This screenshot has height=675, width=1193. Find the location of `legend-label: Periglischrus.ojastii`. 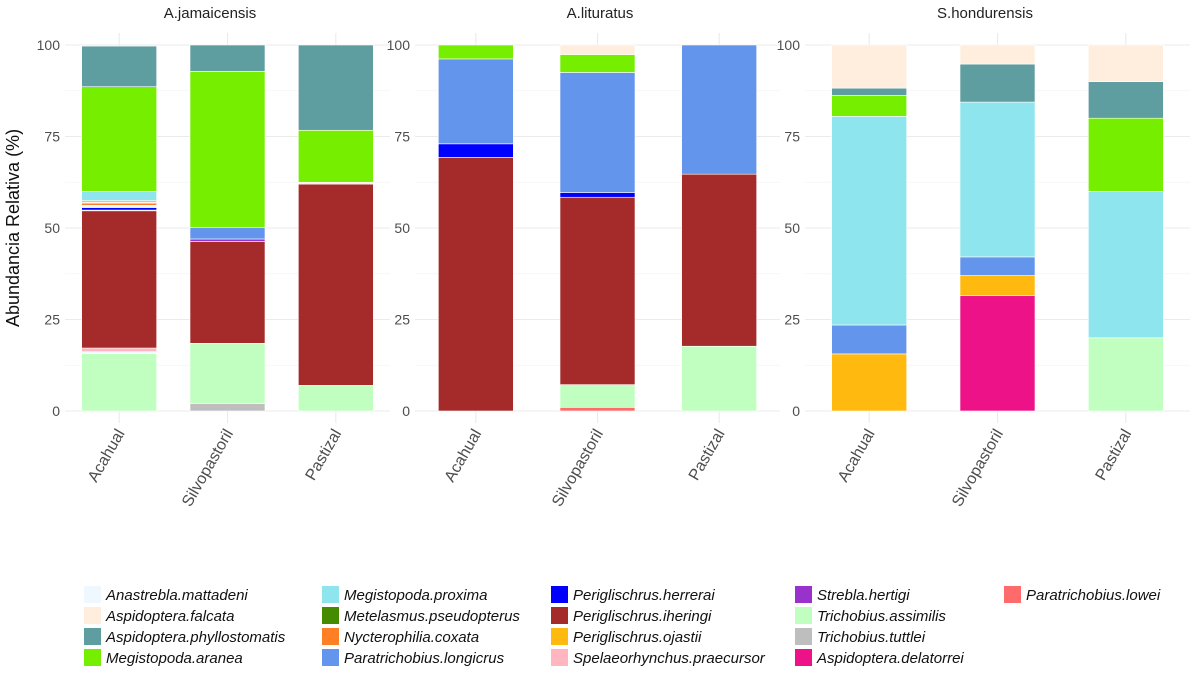

legend-label: Periglischrus.ojastii is located at coordinates (637, 637).